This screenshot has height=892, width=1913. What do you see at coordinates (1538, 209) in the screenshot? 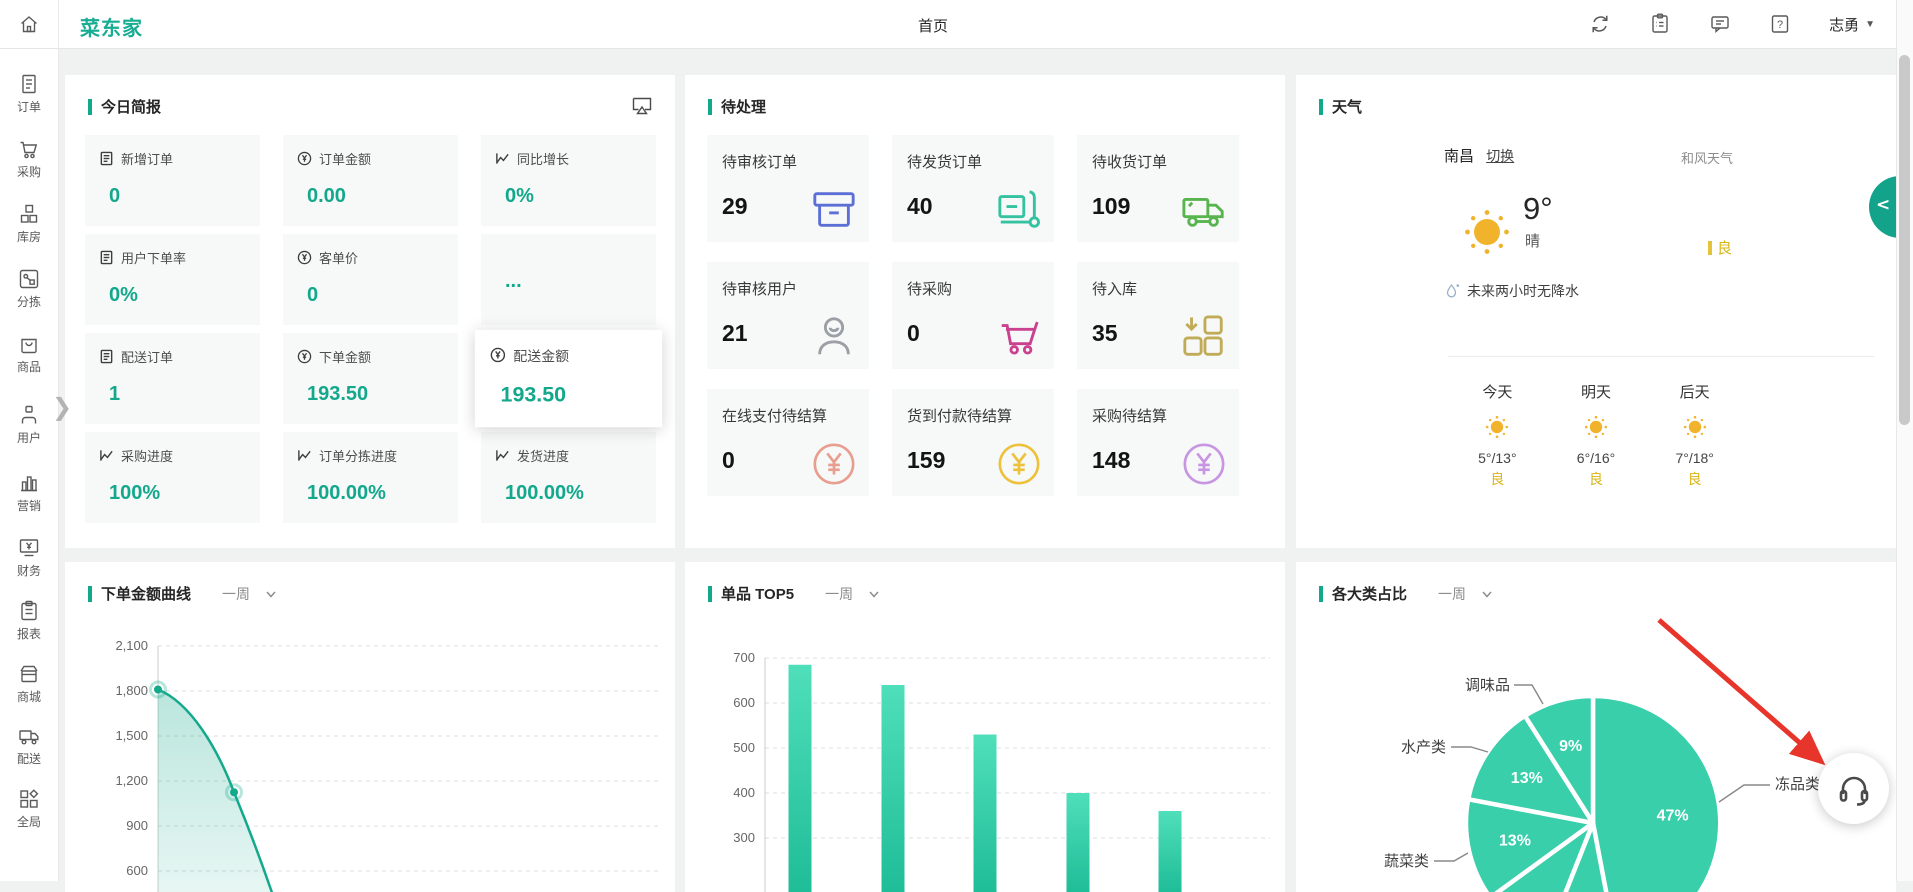
I see `weather-temp: 9°` at bounding box center [1538, 209].